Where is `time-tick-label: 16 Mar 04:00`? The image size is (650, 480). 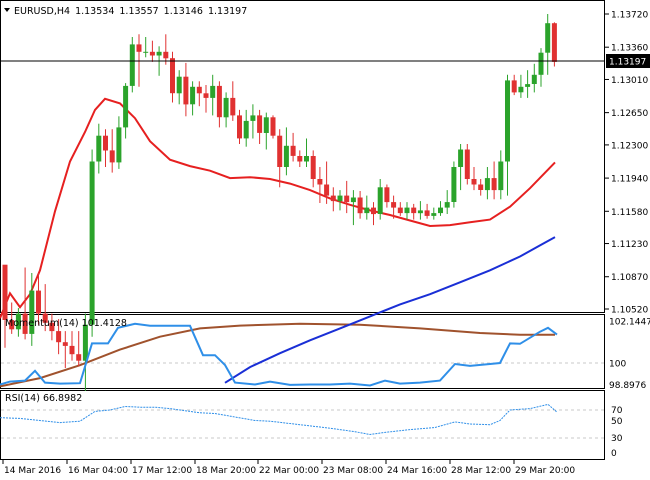 time-tick-label: 16 Mar 04:00 is located at coordinates (98, 471).